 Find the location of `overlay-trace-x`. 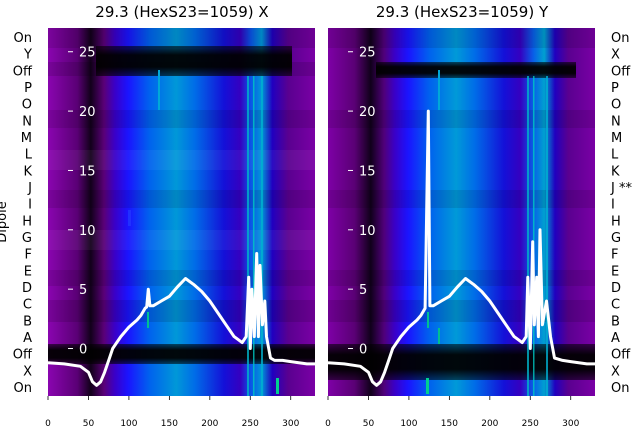

overlay-trace-x is located at coordinates (181, 319).